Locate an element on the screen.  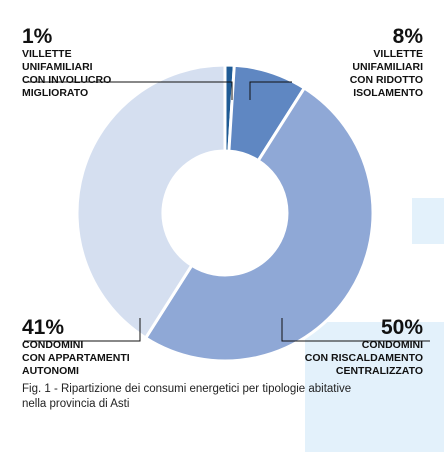
slice-3-percent: 50% is located at coordinates (401, 327).